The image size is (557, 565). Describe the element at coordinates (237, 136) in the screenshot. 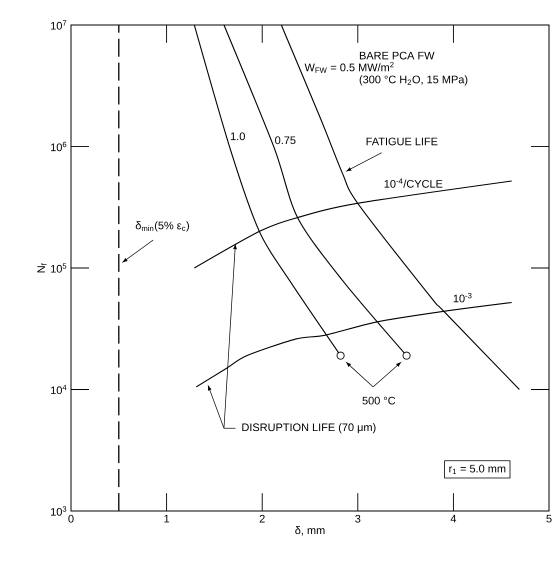

I see `series-label: 1.0` at that location.